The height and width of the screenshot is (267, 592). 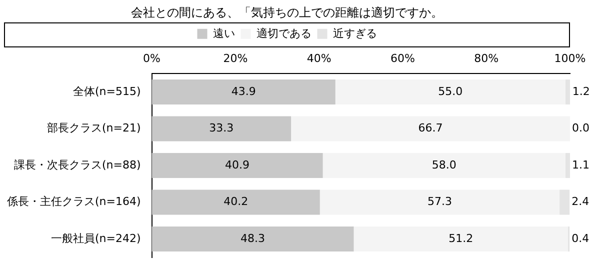 What do you see at coordinates (581, 201) in the screenshot?
I see `data-label: 2.4` at bounding box center [581, 201].